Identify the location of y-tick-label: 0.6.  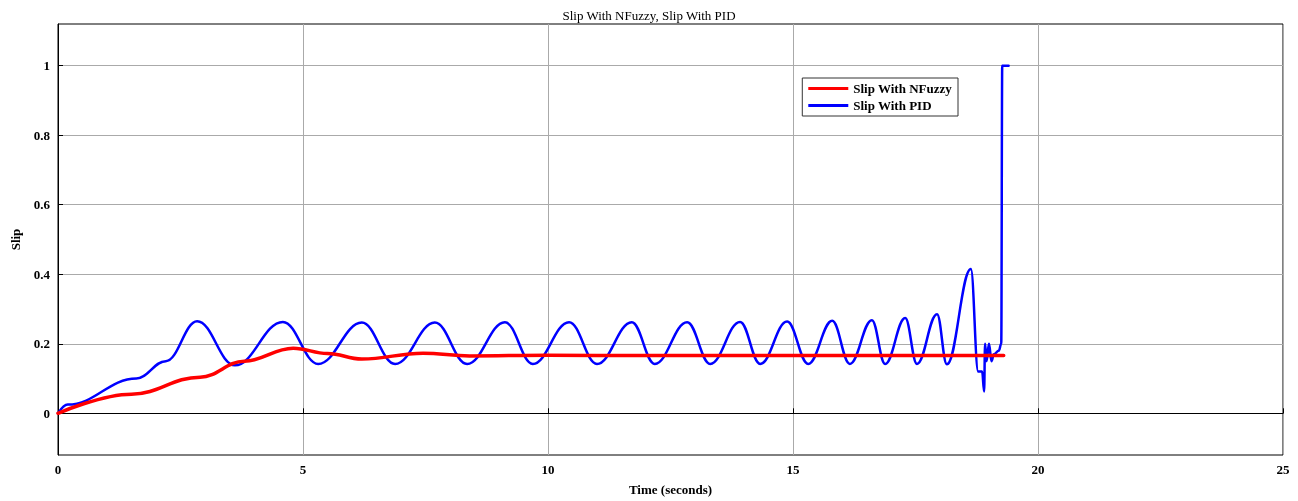
(42, 205).